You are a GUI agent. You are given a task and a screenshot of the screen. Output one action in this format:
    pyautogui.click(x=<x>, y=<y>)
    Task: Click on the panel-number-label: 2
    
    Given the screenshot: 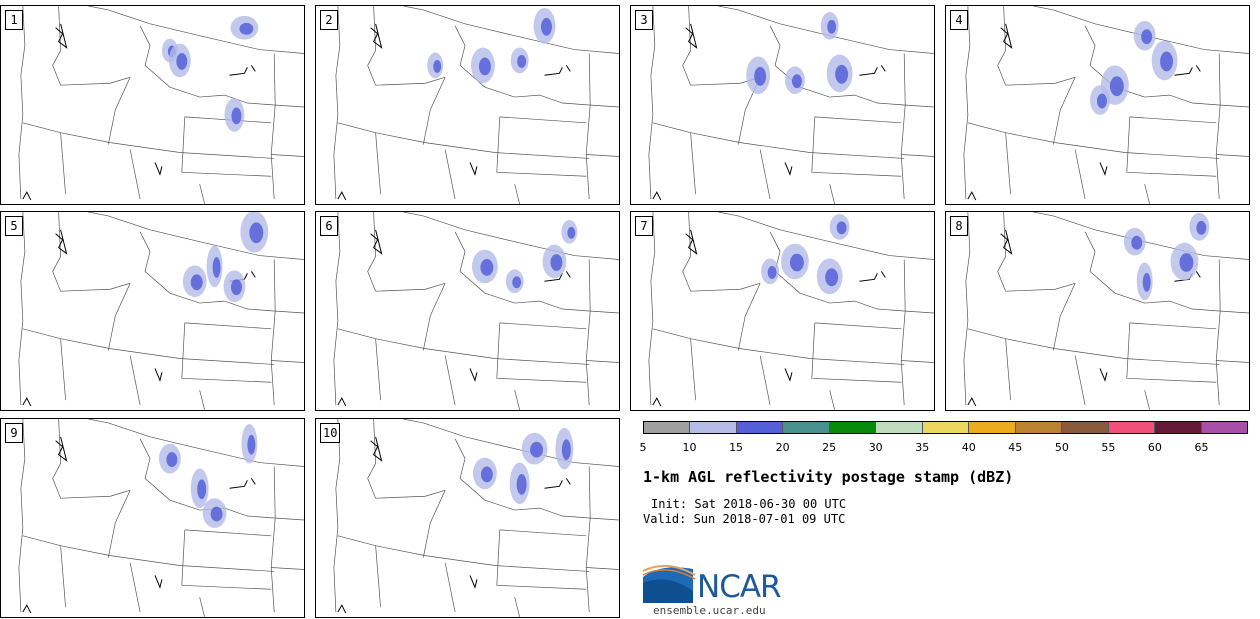 What is the action you would take?
    pyautogui.click(x=329, y=20)
    